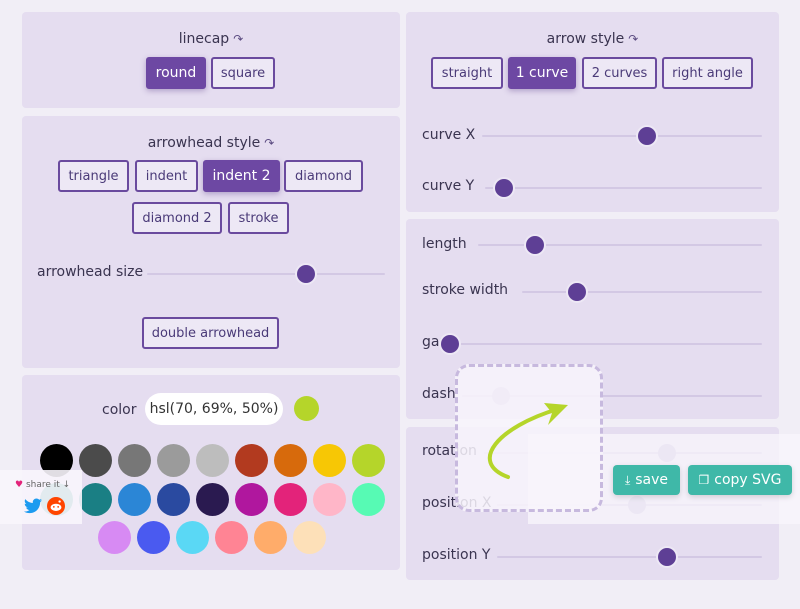  I want to click on arrow-style-straight-button: straight, so click(467, 73).